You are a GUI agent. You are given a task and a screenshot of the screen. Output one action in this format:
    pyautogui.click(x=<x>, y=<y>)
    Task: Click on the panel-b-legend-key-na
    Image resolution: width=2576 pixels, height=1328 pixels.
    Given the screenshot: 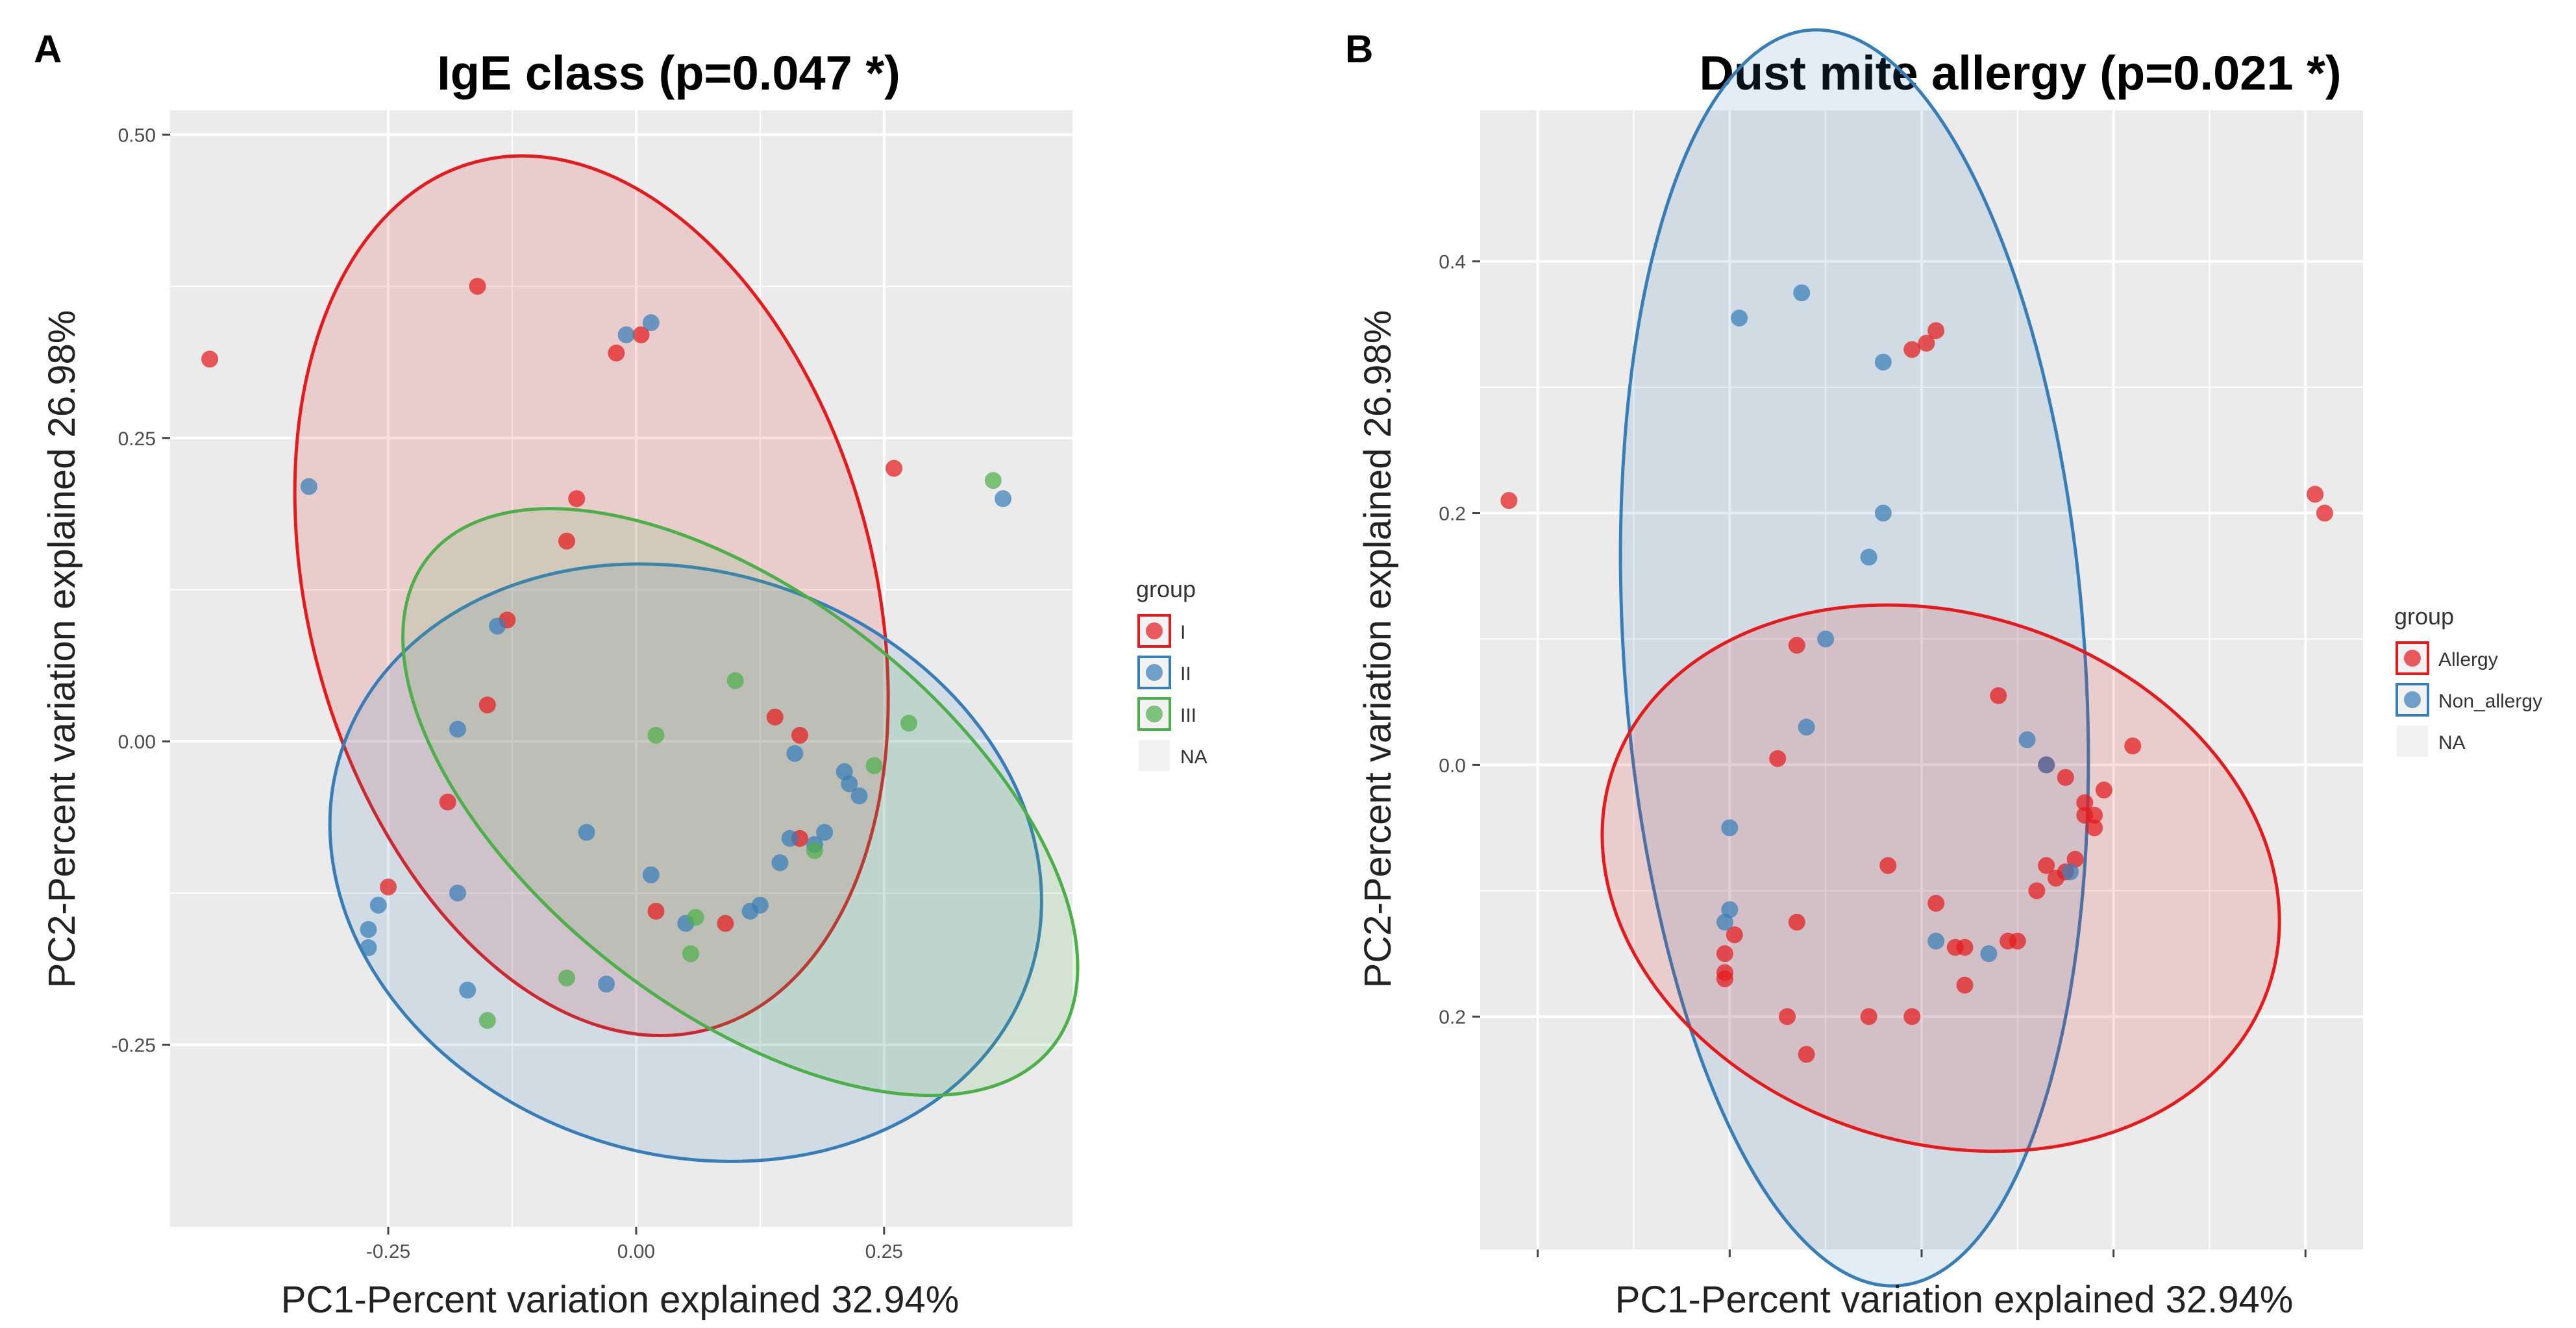 What is the action you would take?
    pyautogui.click(x=2412, y=741)
    